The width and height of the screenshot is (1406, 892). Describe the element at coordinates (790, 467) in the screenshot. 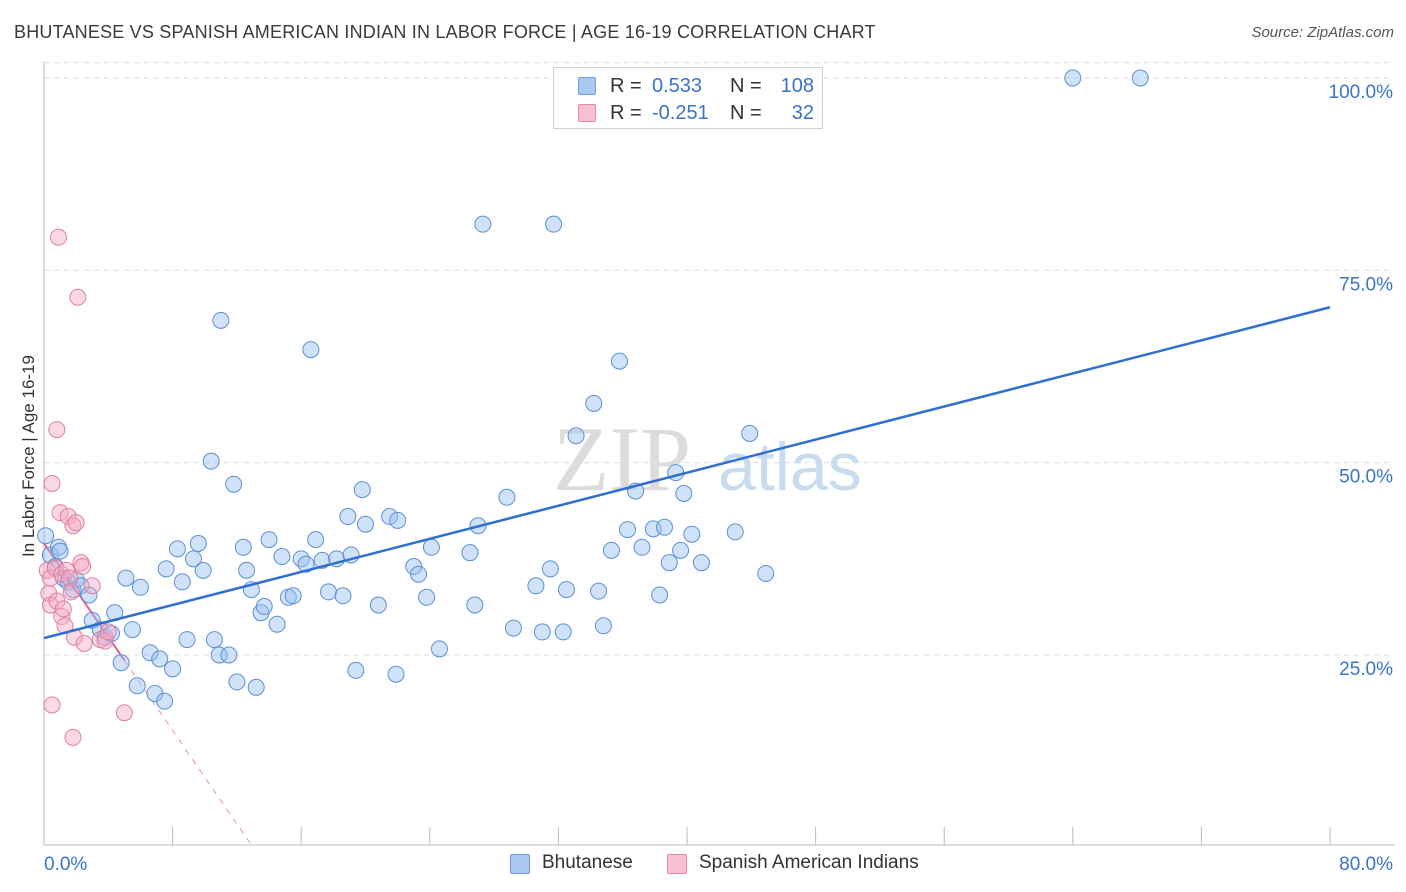

I see `watermark-atlas: atlas` at that location.